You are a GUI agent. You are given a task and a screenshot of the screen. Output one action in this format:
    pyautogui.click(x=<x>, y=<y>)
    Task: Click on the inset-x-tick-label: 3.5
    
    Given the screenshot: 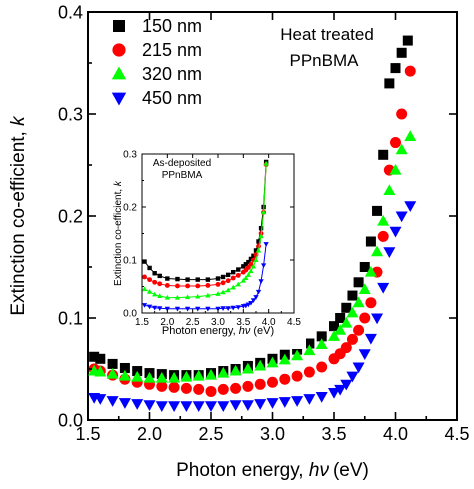 What is the action you would take?
    pyautogui.click(x=243, y=322)
    